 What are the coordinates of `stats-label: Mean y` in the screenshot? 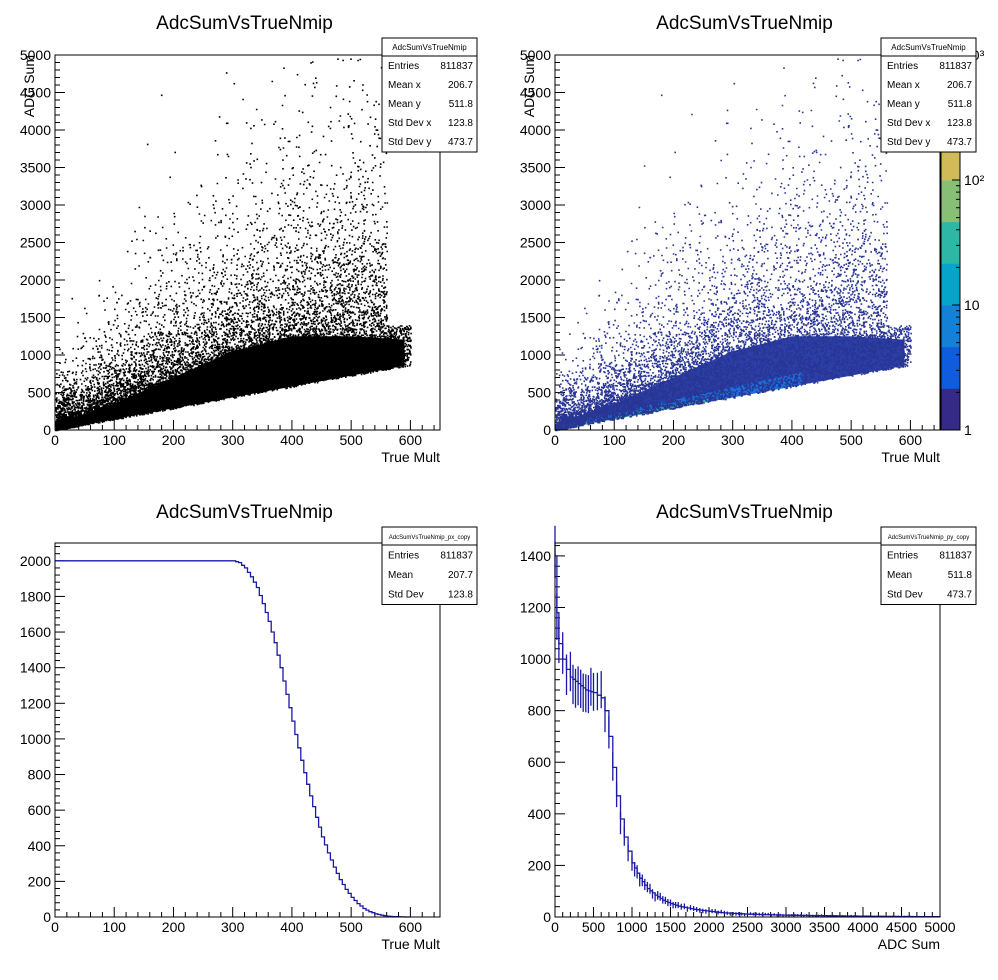 It's located at (404, 104).